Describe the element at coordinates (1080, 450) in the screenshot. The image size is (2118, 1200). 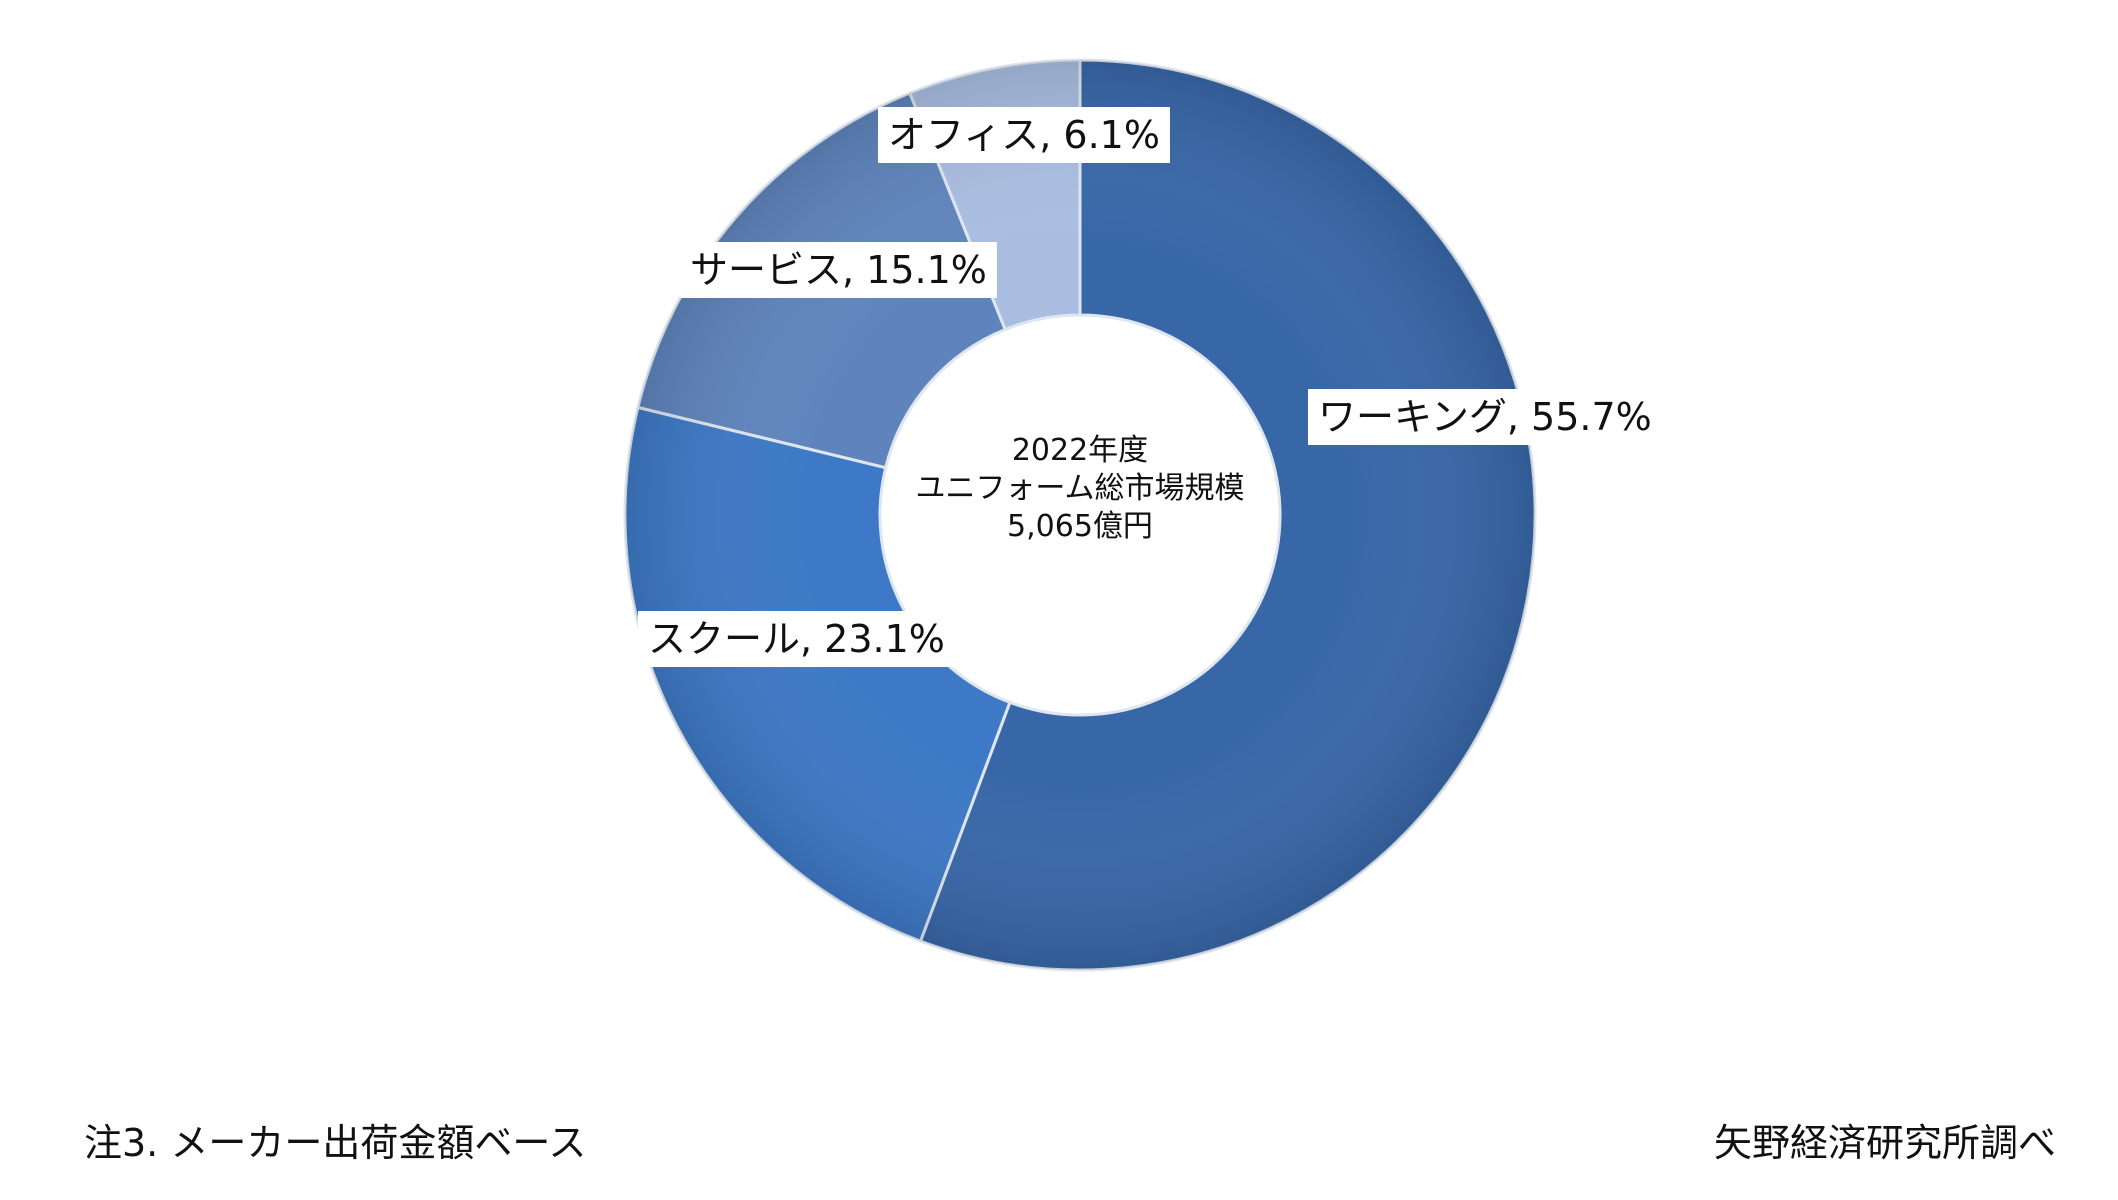
I see `center-line-year: 2022年度` at that location.